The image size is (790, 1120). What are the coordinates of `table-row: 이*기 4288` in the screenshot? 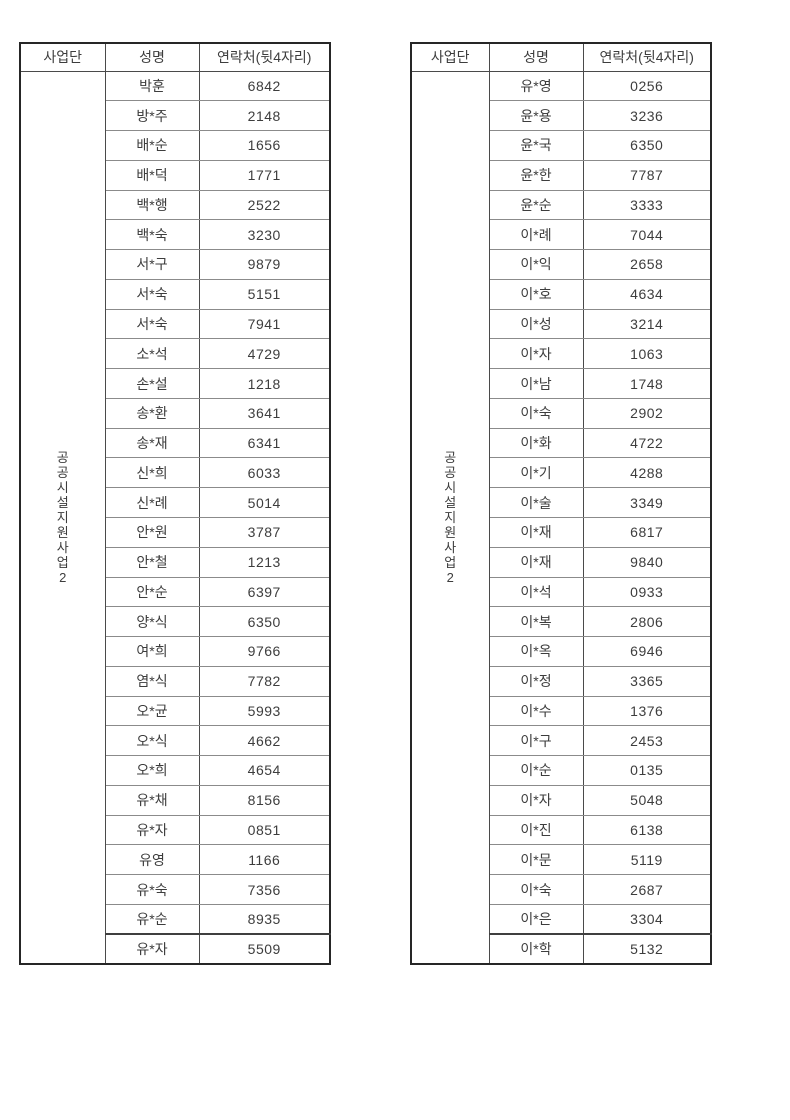 It's located at (561, 473).